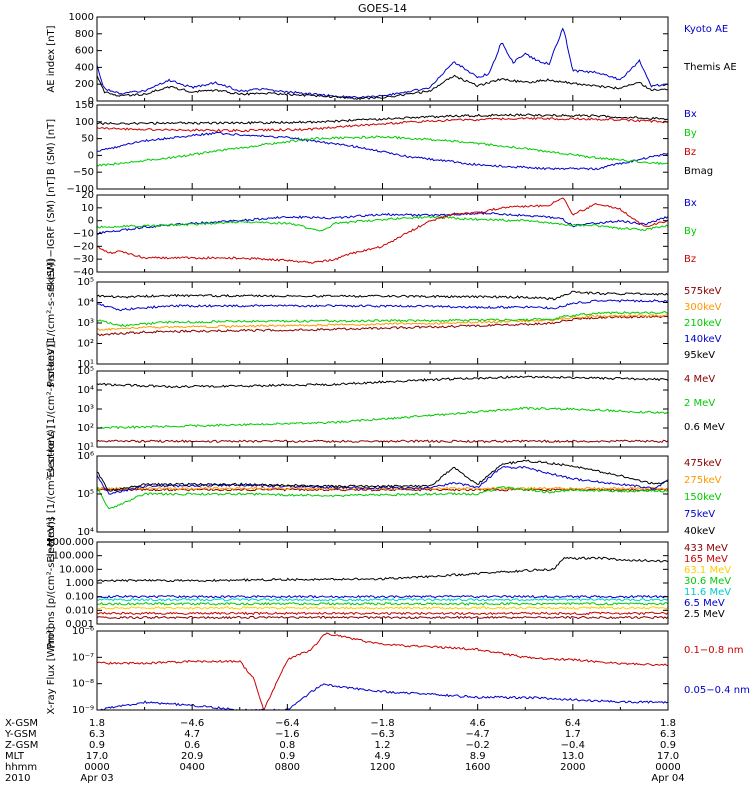  I want to click on y-tick-label: 1000, so click(81, 17).